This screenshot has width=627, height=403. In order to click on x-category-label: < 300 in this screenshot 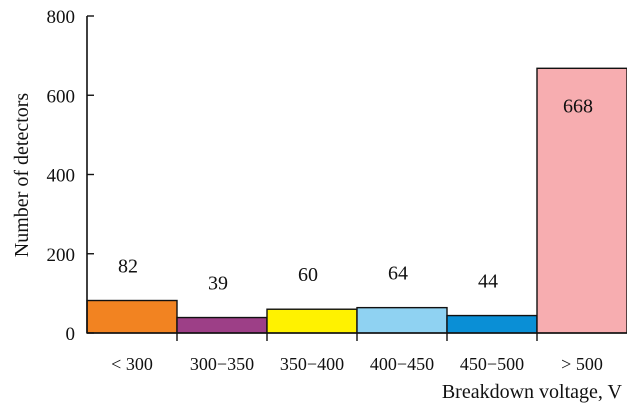, I will do `click(132, 364)`.